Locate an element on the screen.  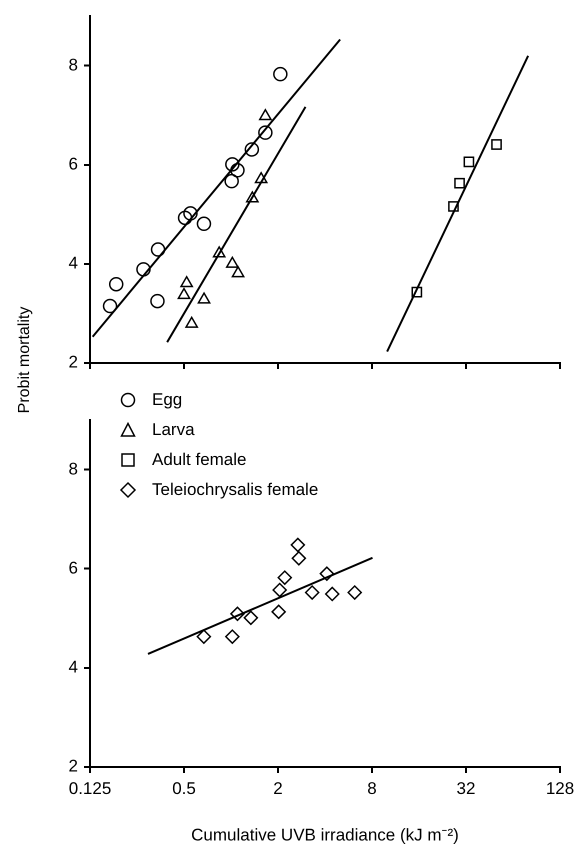
legend-label: Adult female is located at coordinates (199, 460).